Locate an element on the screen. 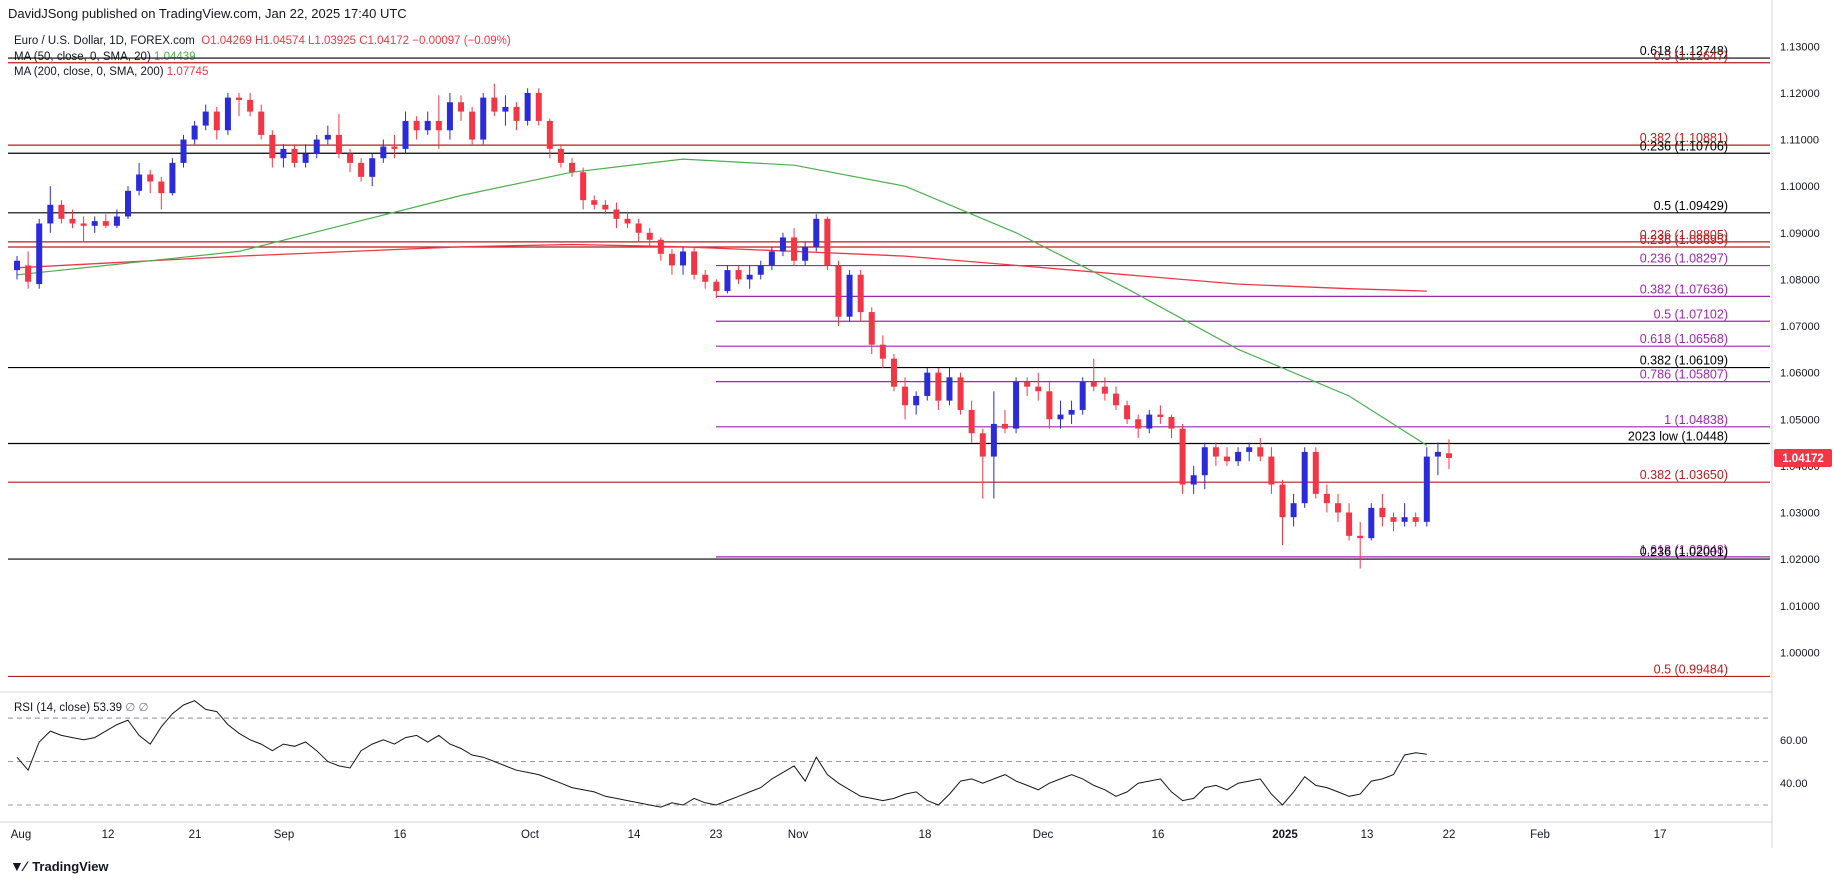 The height and width of the screenshot is (883, 1835). rsi-extra: ∅ ∅ is located at coordinates (137, 708).